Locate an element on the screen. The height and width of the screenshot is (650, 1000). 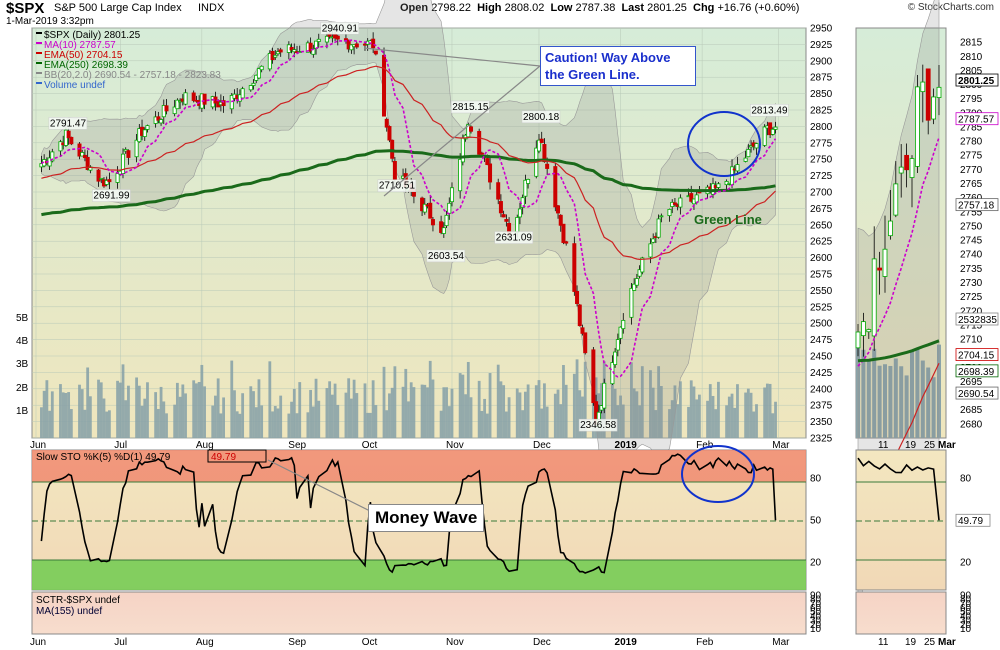
stoch-highlight-circle is located at coordinates (718, 474).